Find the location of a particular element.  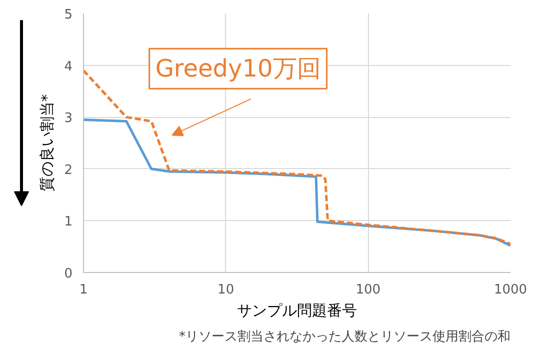

x-tick-label: 1000 is located at coordinates (511, 290).